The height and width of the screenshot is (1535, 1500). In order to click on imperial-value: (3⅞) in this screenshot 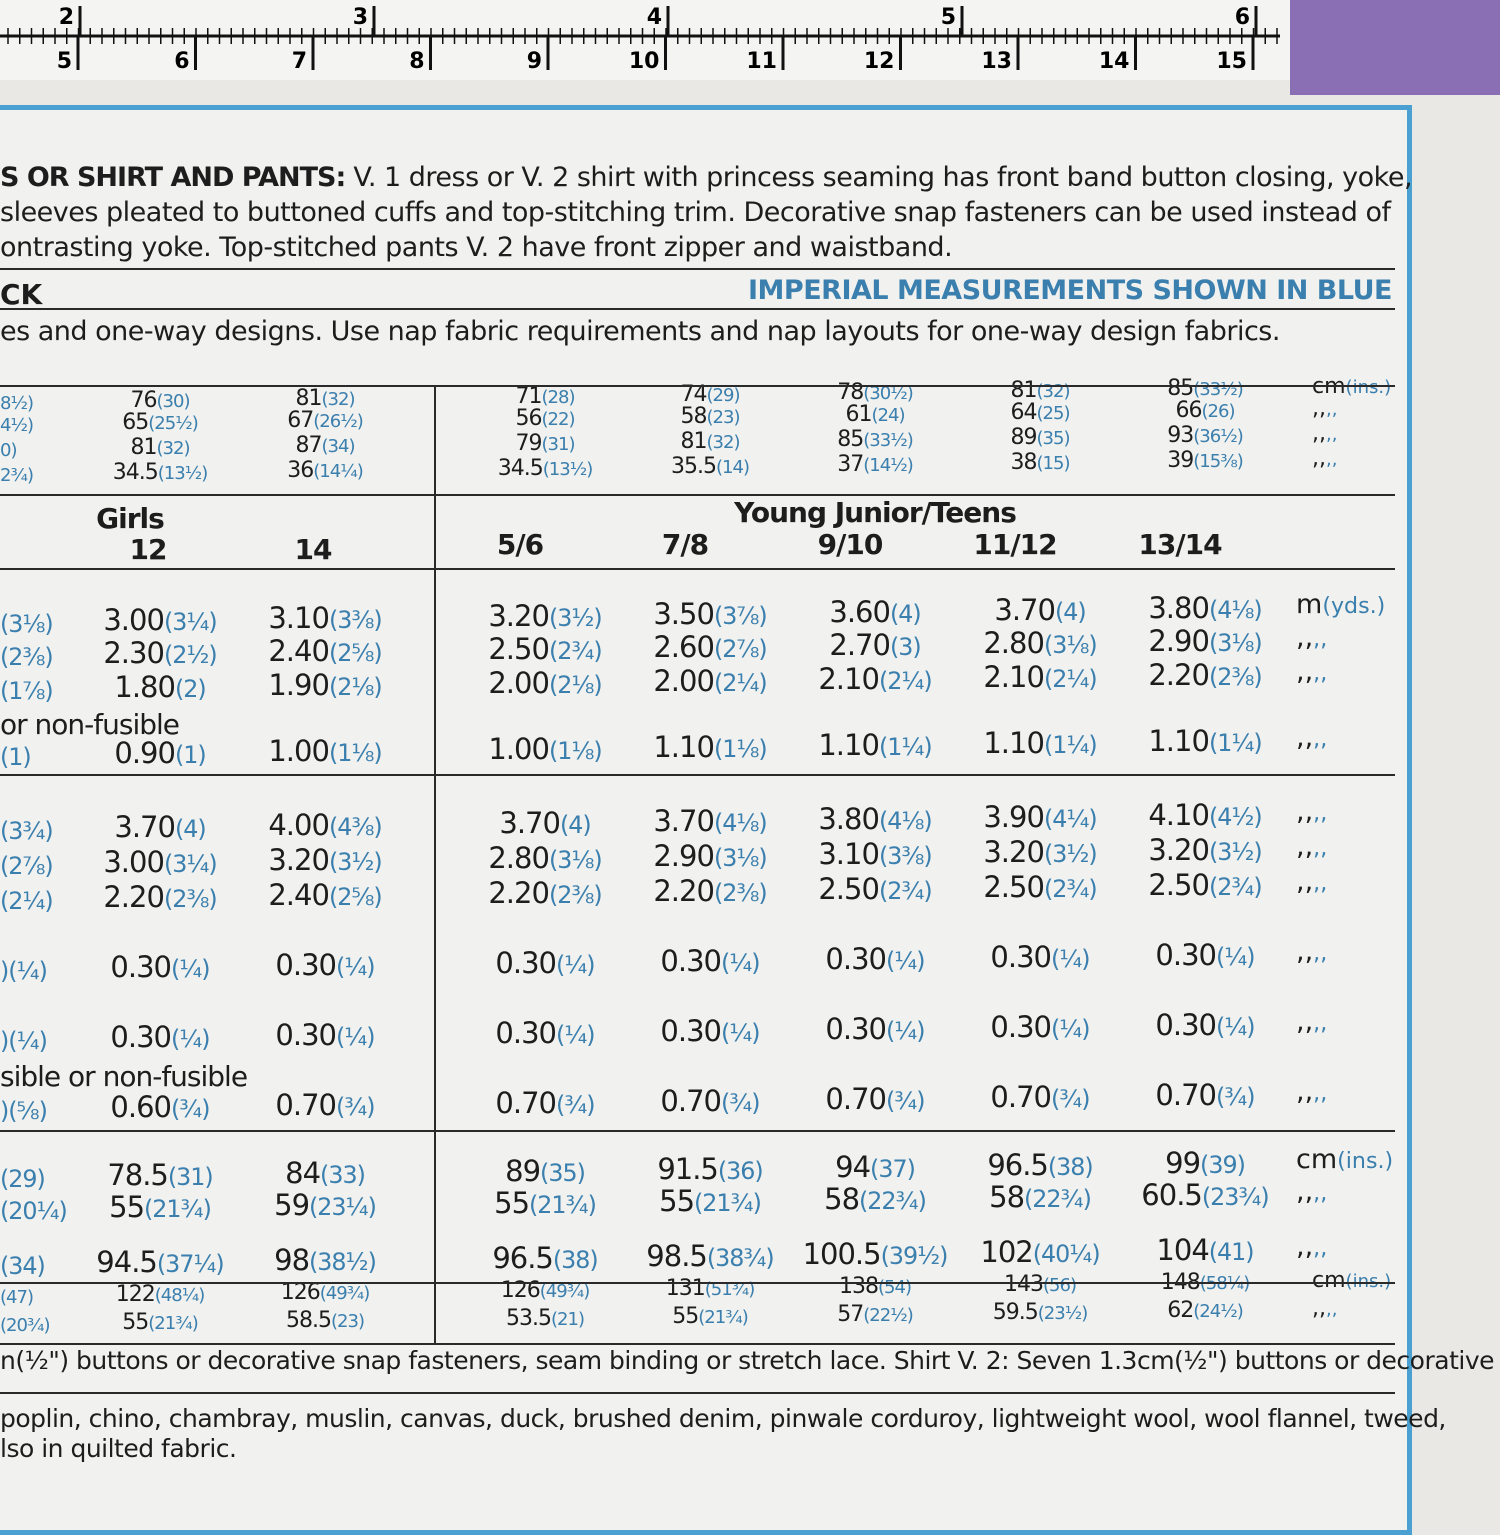, I will do `click(740, 616)`.